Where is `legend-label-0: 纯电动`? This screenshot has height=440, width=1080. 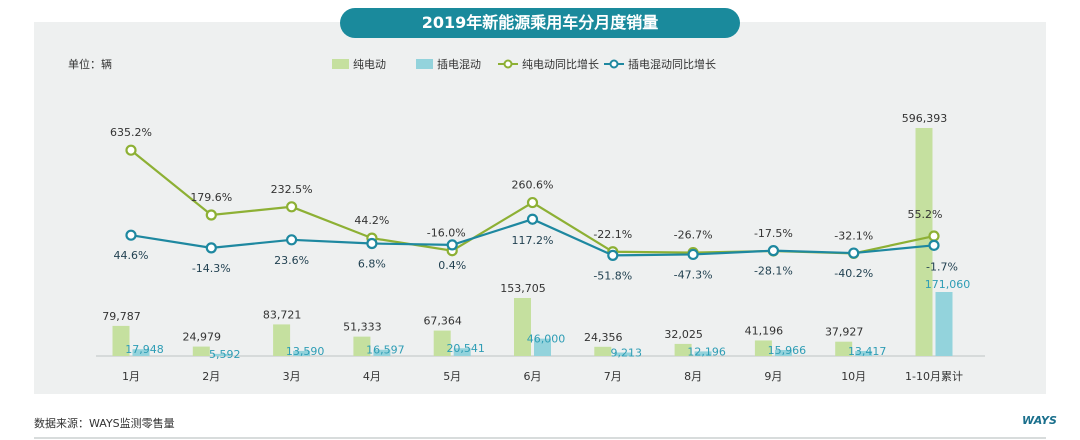
legend-label-0: 纯电动 is located at coordinates (369, 64).